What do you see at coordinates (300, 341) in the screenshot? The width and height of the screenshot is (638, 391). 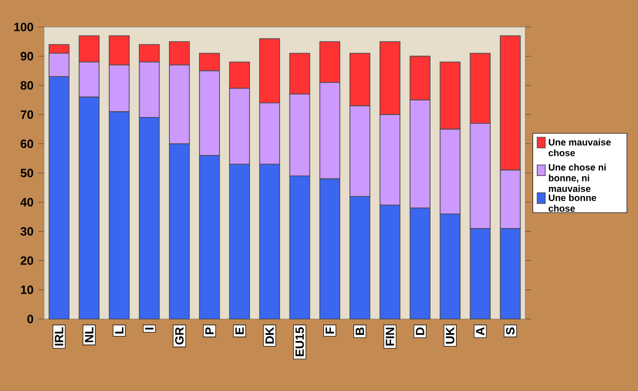 I see `x-tick-label: EU15` at bounding box center [300, 341].